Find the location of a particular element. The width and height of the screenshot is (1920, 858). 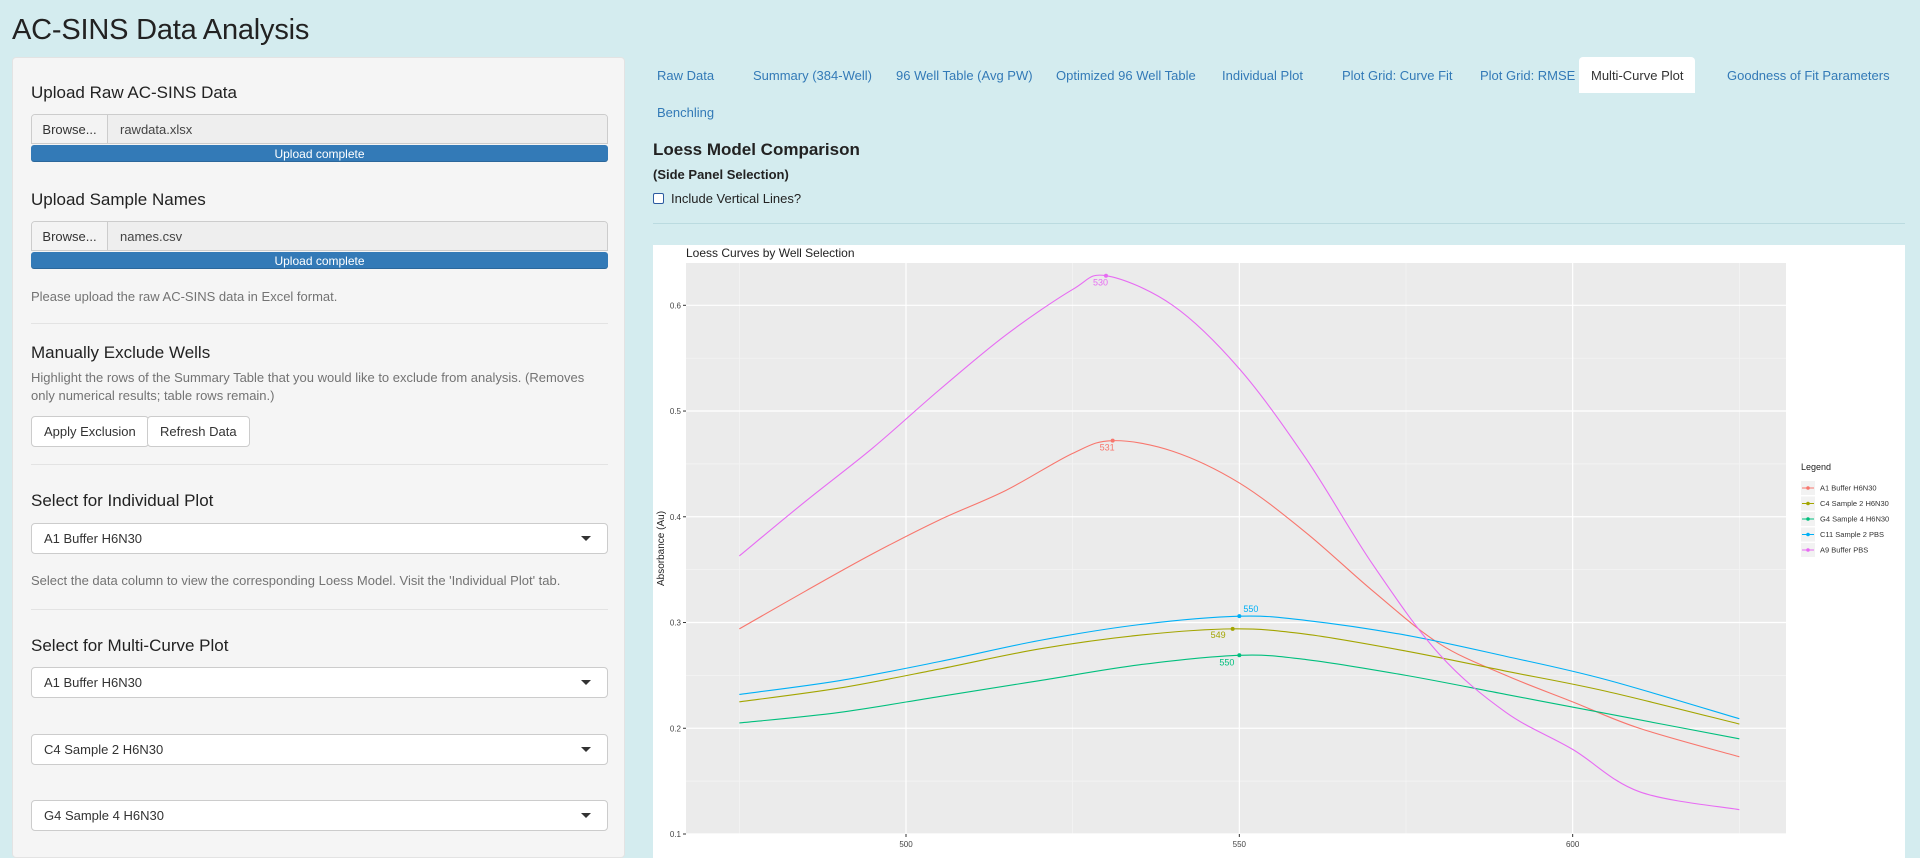

vertical-lines-checkbox is located at coordinates (658, 198).